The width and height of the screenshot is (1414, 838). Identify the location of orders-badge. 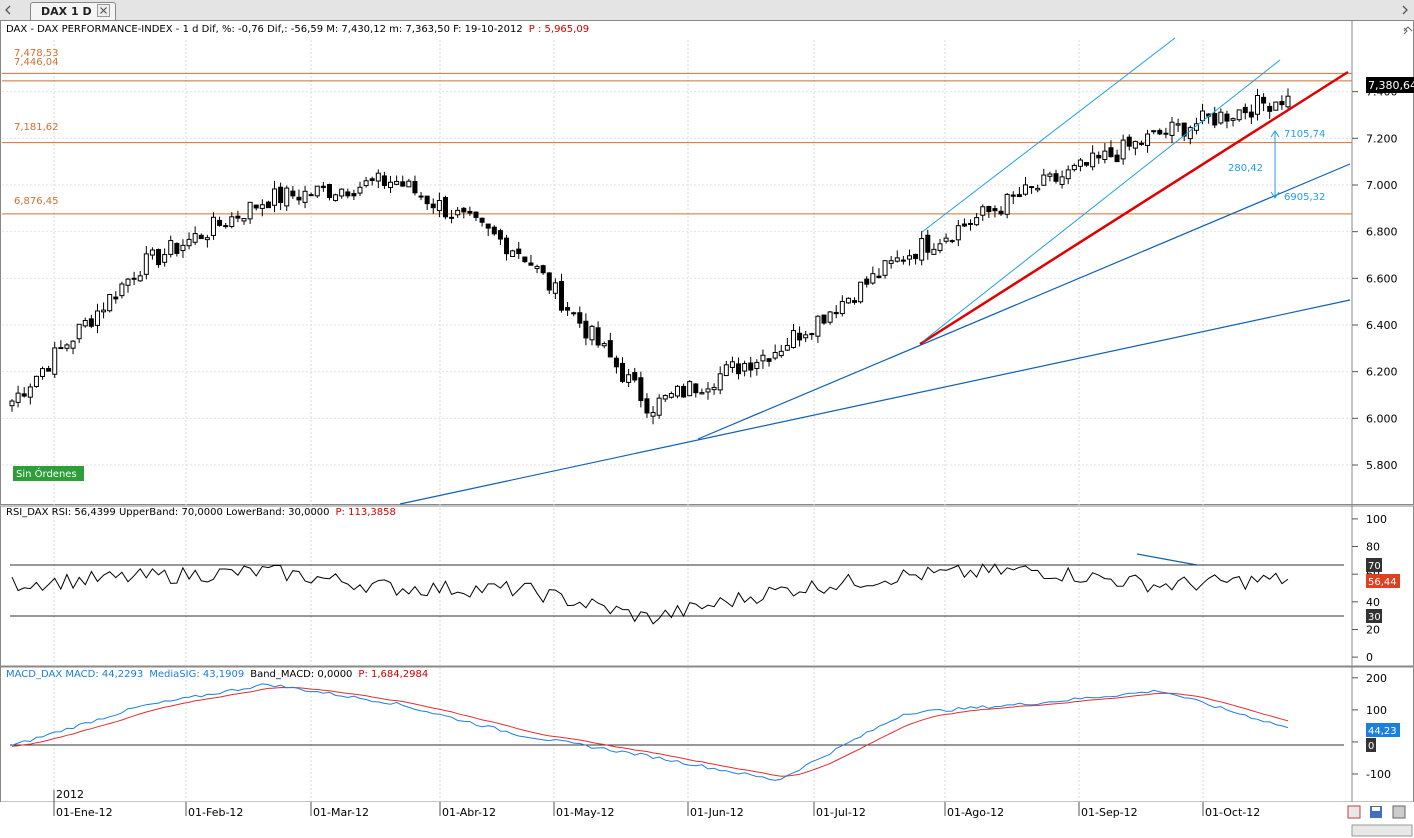
(48, 473).